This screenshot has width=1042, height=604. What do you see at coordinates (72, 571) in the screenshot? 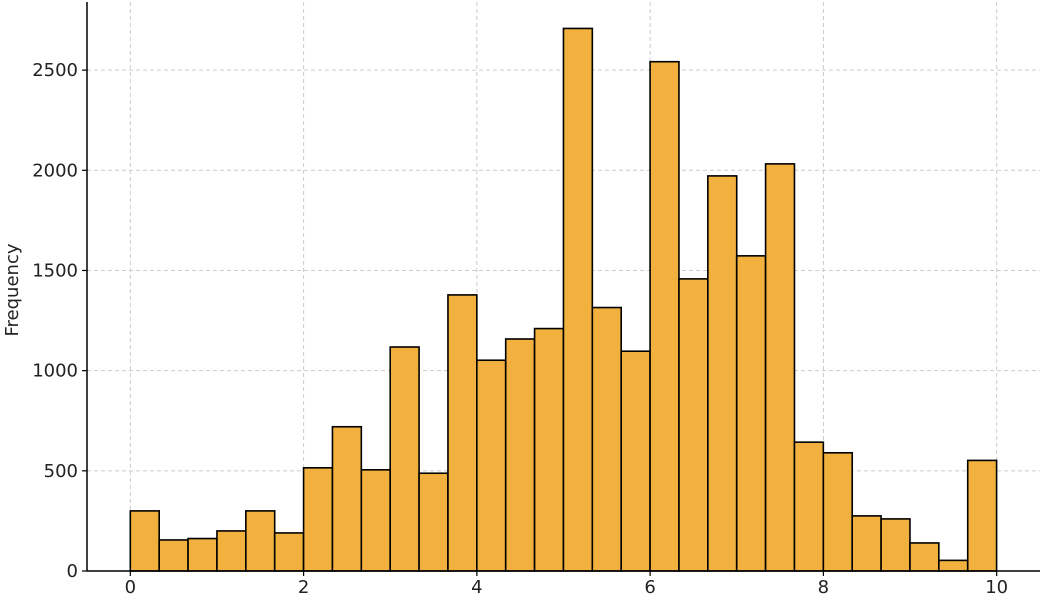
I see `y-tick-label: 0` at bounding box center [72, 571].